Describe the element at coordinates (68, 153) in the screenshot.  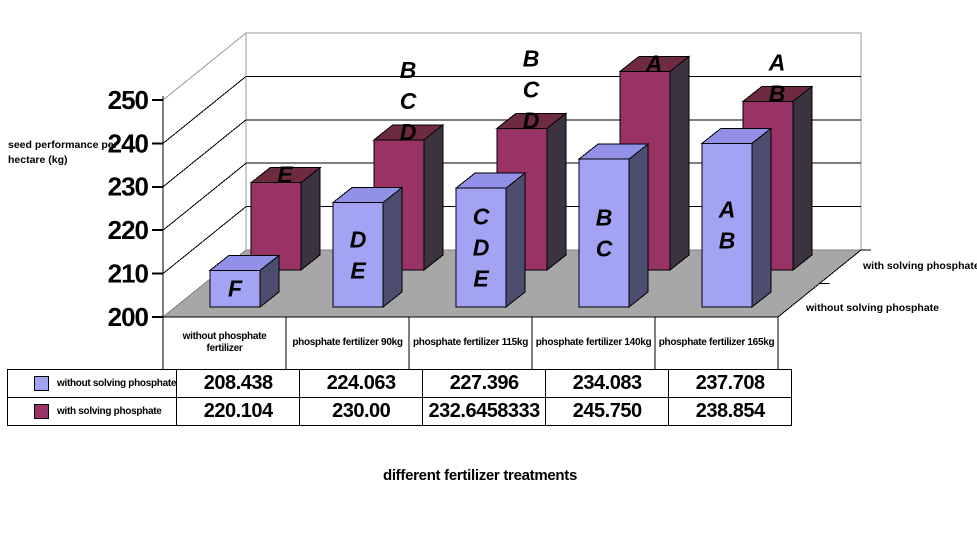
I see `y-axis-title: seed performance per hectare (kg)` at that location.